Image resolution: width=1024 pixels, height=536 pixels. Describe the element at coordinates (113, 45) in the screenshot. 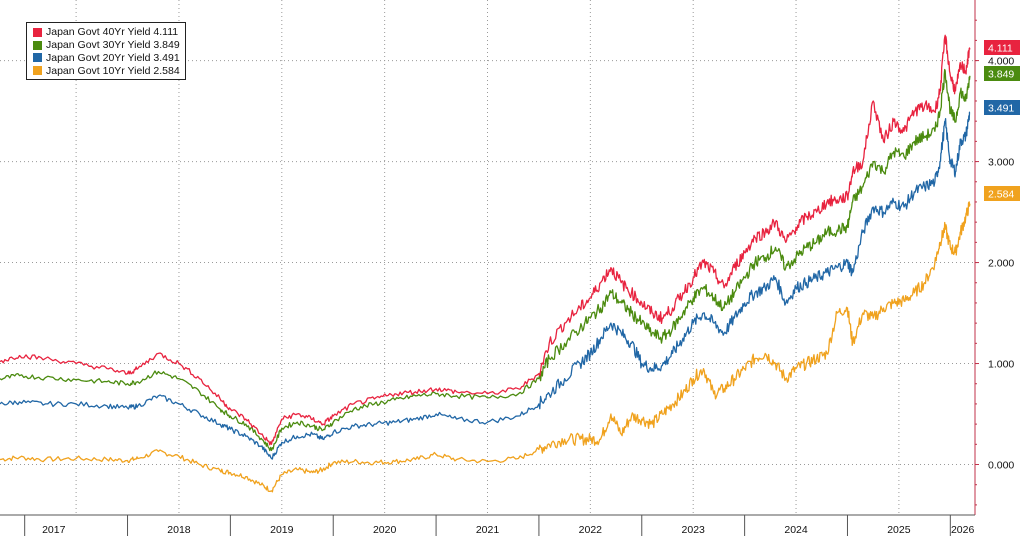

I see `legend-label: Japan Govt 30Yr Yield 3.849` at that location.